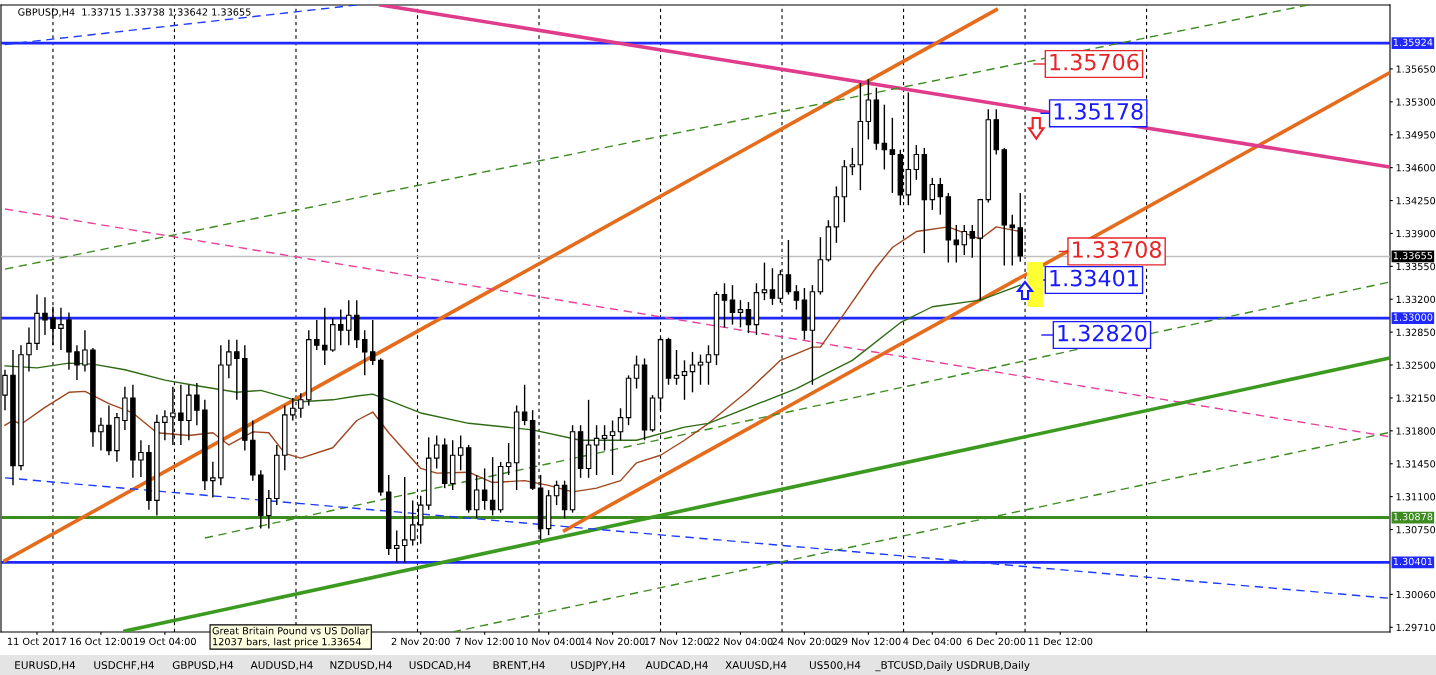 This screenshot has width=1436, height=675. I want to click on text: EURUSD,H4, so click(45, 666).